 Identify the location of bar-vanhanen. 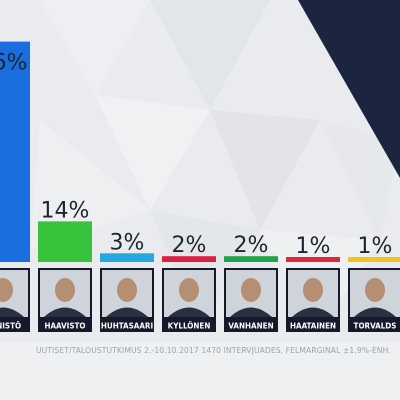
(251, 259).